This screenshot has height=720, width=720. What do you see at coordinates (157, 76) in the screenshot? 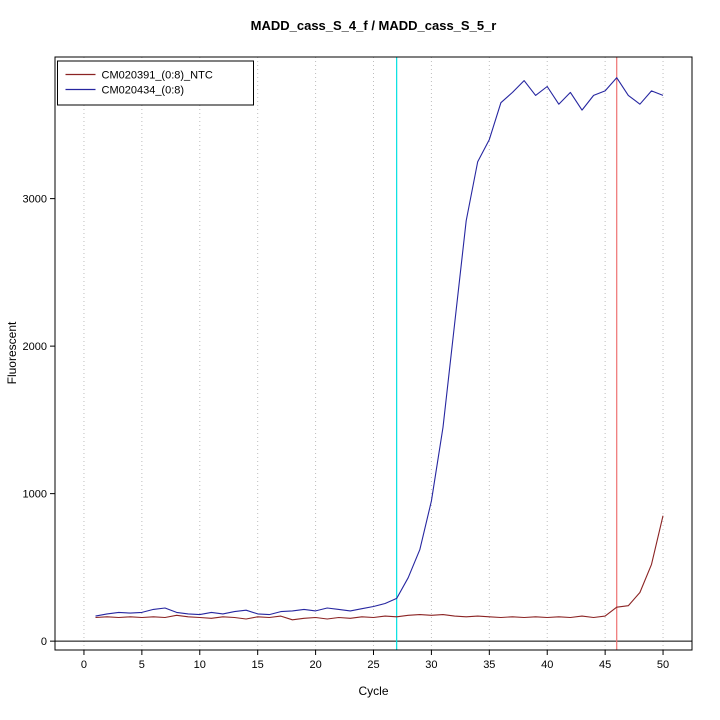
I see `legend-label-0: CM020391_(0:8)_NTC` at bounding box center [157, 76].